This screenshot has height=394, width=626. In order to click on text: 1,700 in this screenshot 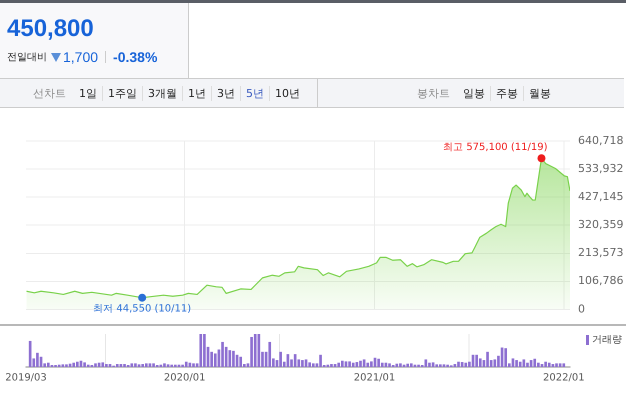, I will do `click(80, 57)`.